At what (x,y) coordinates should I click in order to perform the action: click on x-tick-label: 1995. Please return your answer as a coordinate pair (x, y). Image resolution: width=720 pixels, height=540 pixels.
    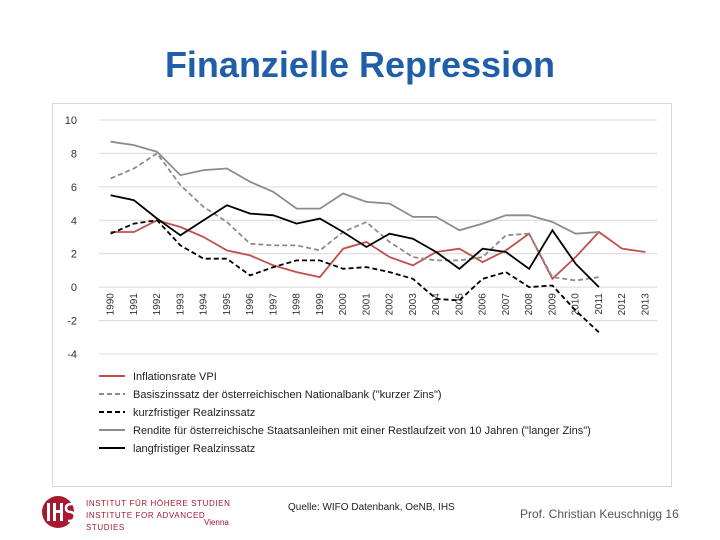
    Looking at the image, I should click on (227, 304).